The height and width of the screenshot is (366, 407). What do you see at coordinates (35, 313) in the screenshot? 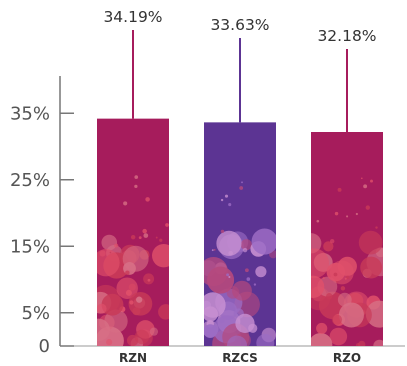
I see `y-tick-label: 5%` at bounding box center [35, 313].